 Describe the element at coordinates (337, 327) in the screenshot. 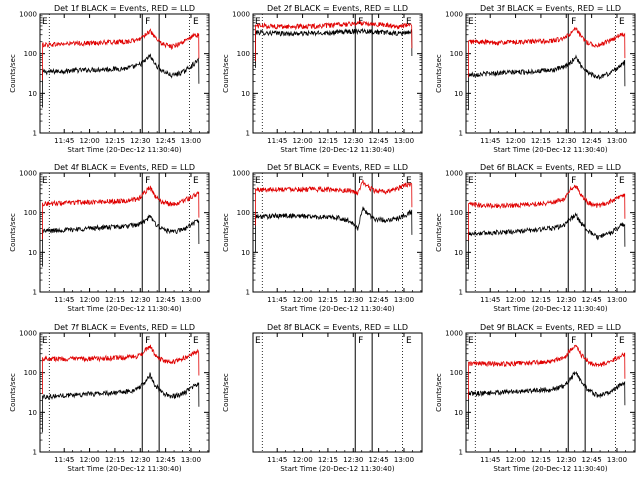

I see `panel-title: Det 8f BLACK = Events, RED = LLD` at that location.